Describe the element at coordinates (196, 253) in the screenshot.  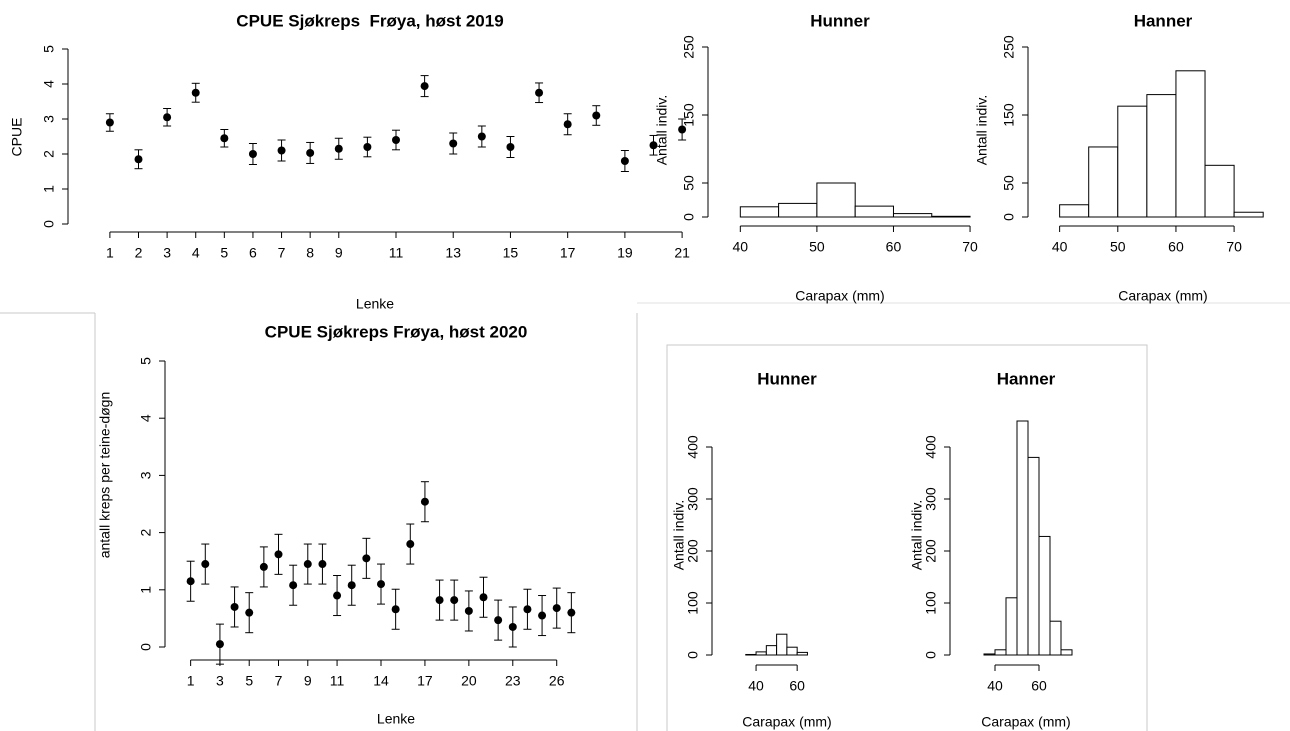
I see `x-tick-label: 4` at that location.